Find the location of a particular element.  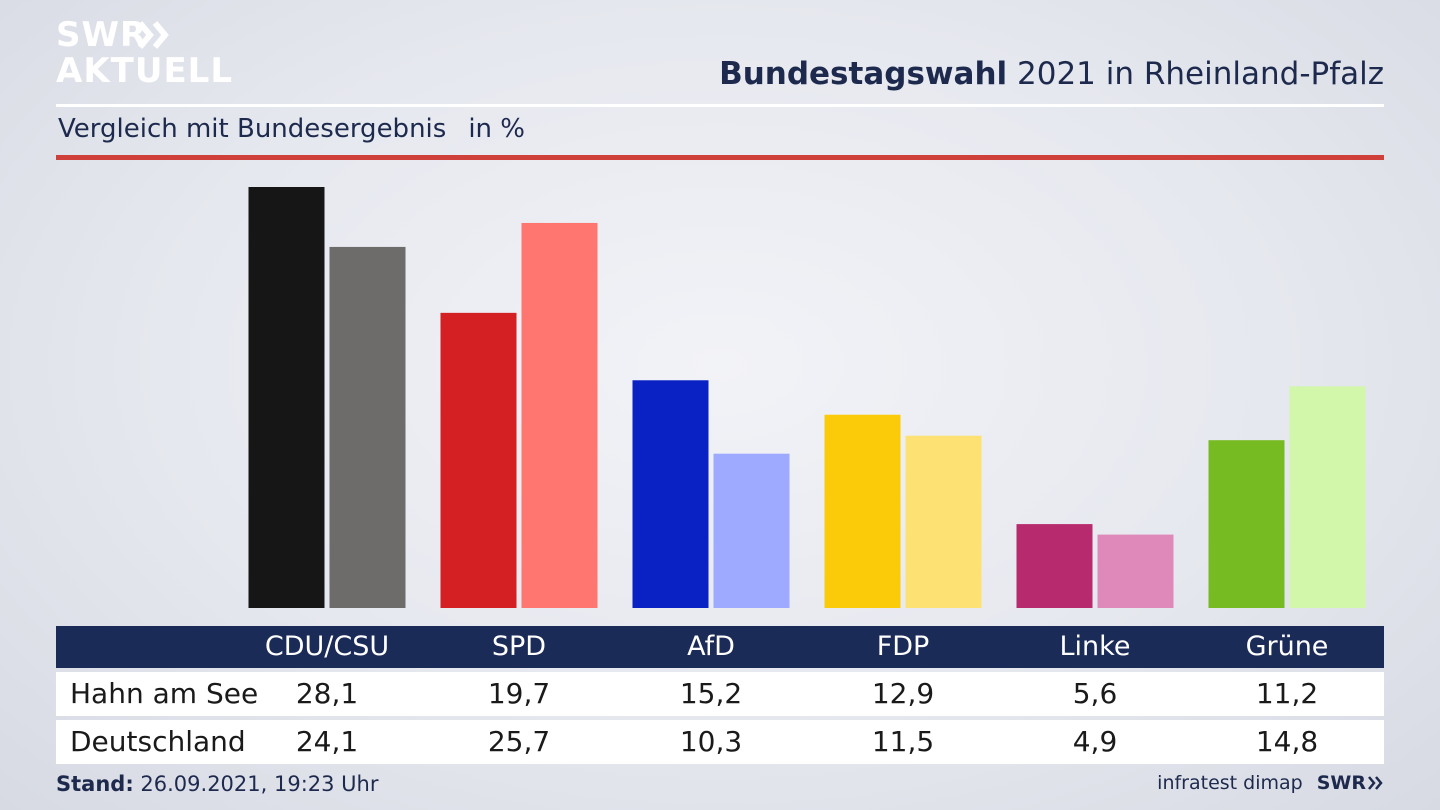

column-header-fdp: FDP is located at coordinates (903, 646).